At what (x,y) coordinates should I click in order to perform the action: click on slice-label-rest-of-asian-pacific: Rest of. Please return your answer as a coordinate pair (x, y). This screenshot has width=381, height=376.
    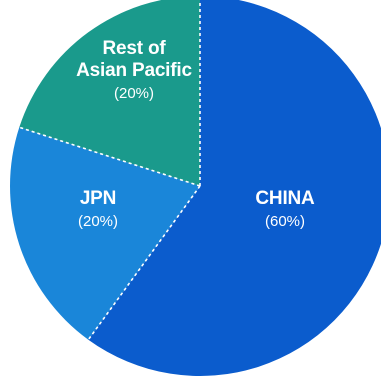
    Looking at the image, I should click on (135, 48).